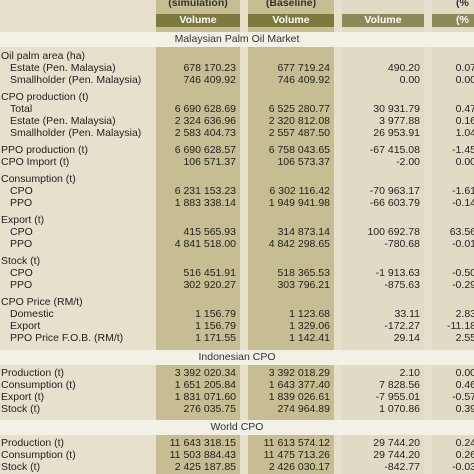  What do you see at coordinates (205, 150) in the screenshot?
I see `simulation-value: 6 690 628.57` at bounding box center [205, 150].